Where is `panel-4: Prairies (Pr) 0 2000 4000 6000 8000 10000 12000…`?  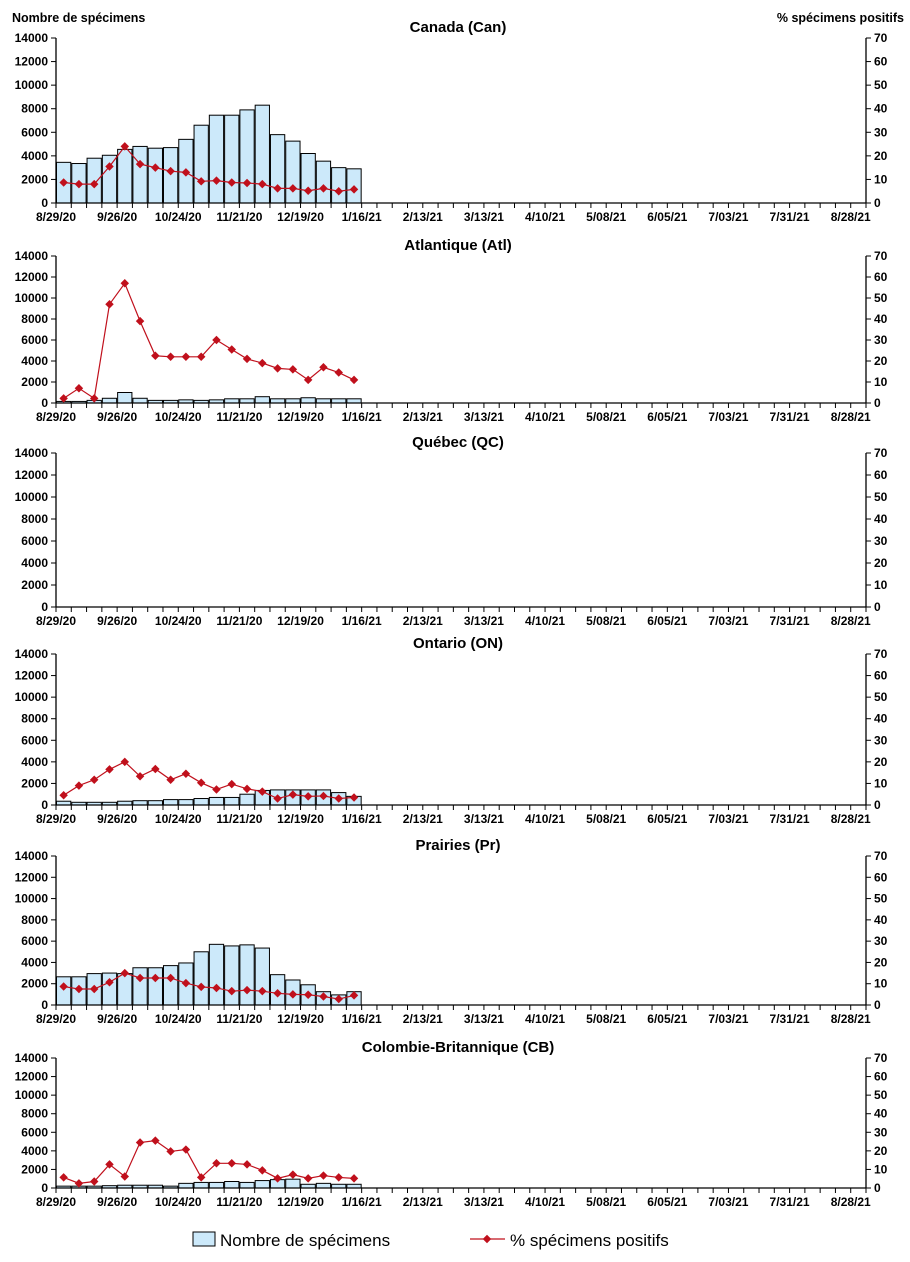 panel-4: Prairies (Pr) 0 2000 4000 6000 8000 10000 12000… is located at coordinates (451, 931).